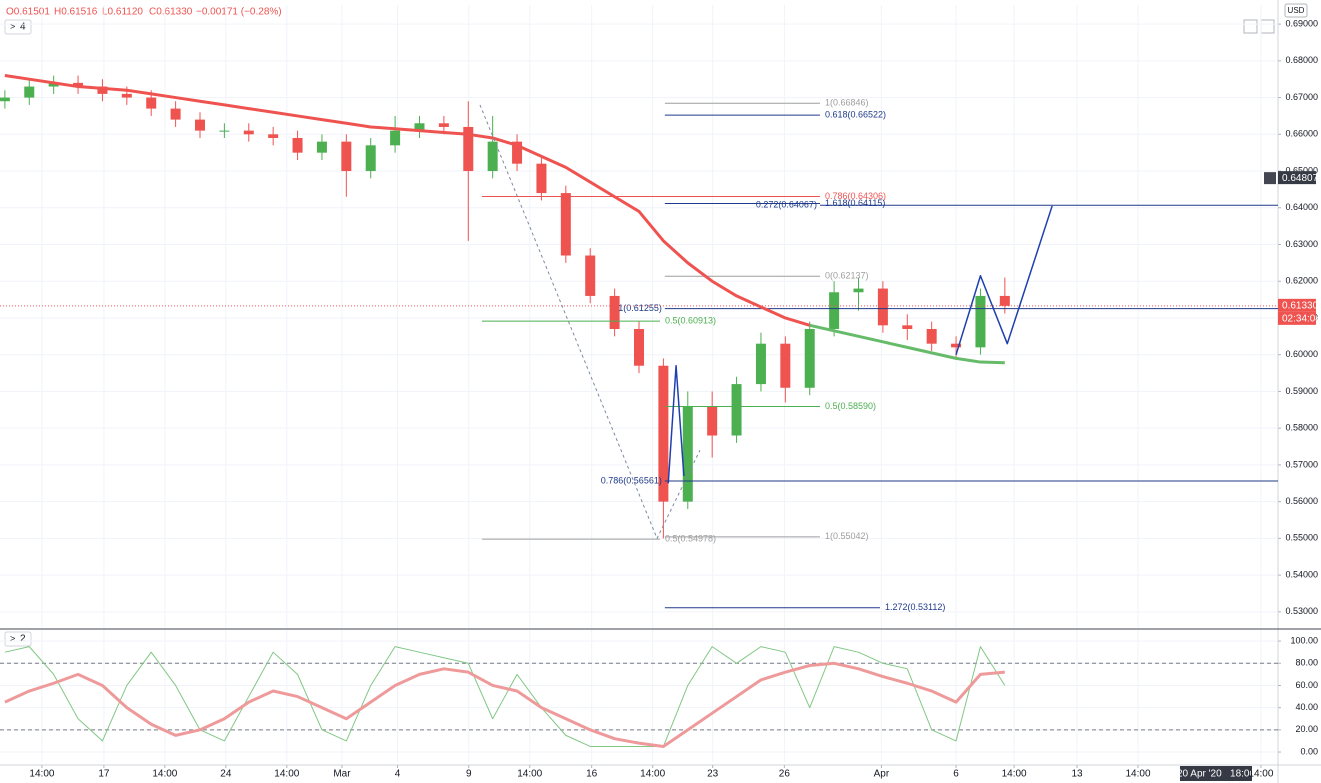 The width and height of the screenshot is (1321, 783). I want to click on y-tick-label: 0.67000, so click(1301, 97).